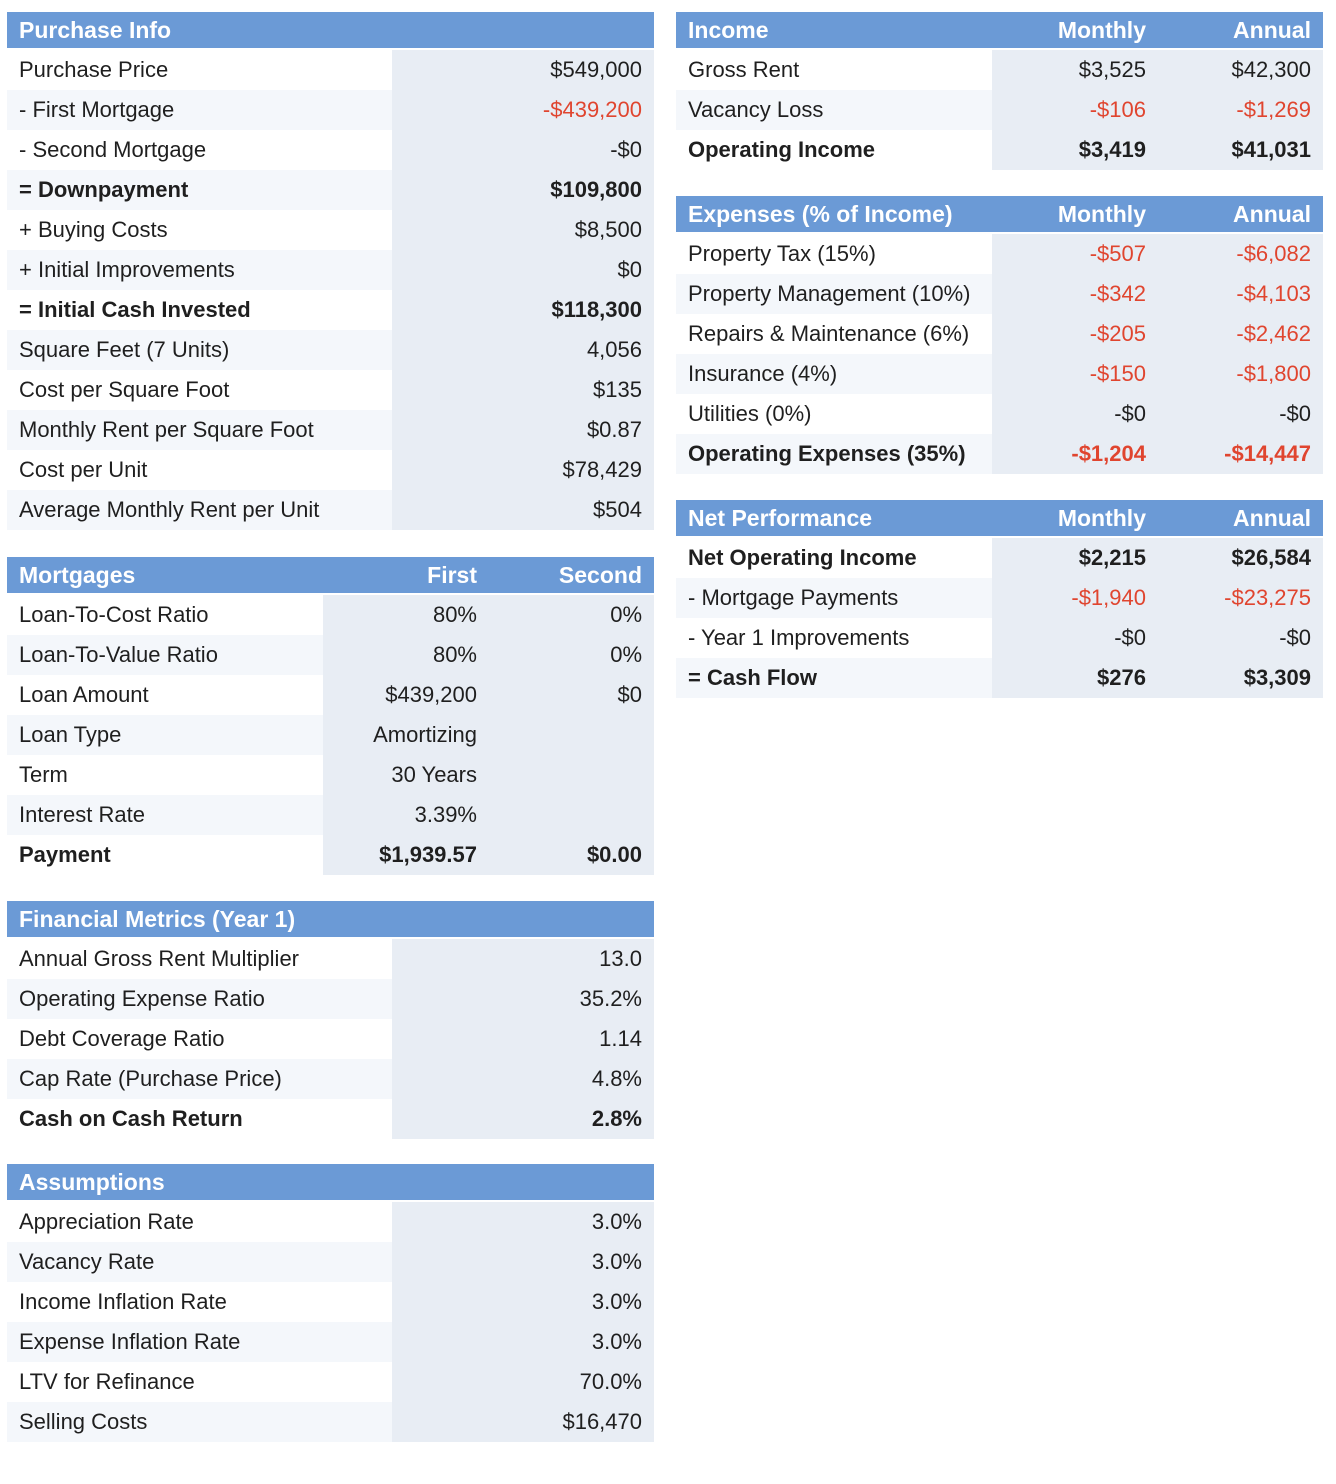 This screenshot has height=1484, width=1336. What do you see at coordinates (452, 574) in the screenshot?
I see `mortgages-col-first: First` at bounding box center [452, 574].